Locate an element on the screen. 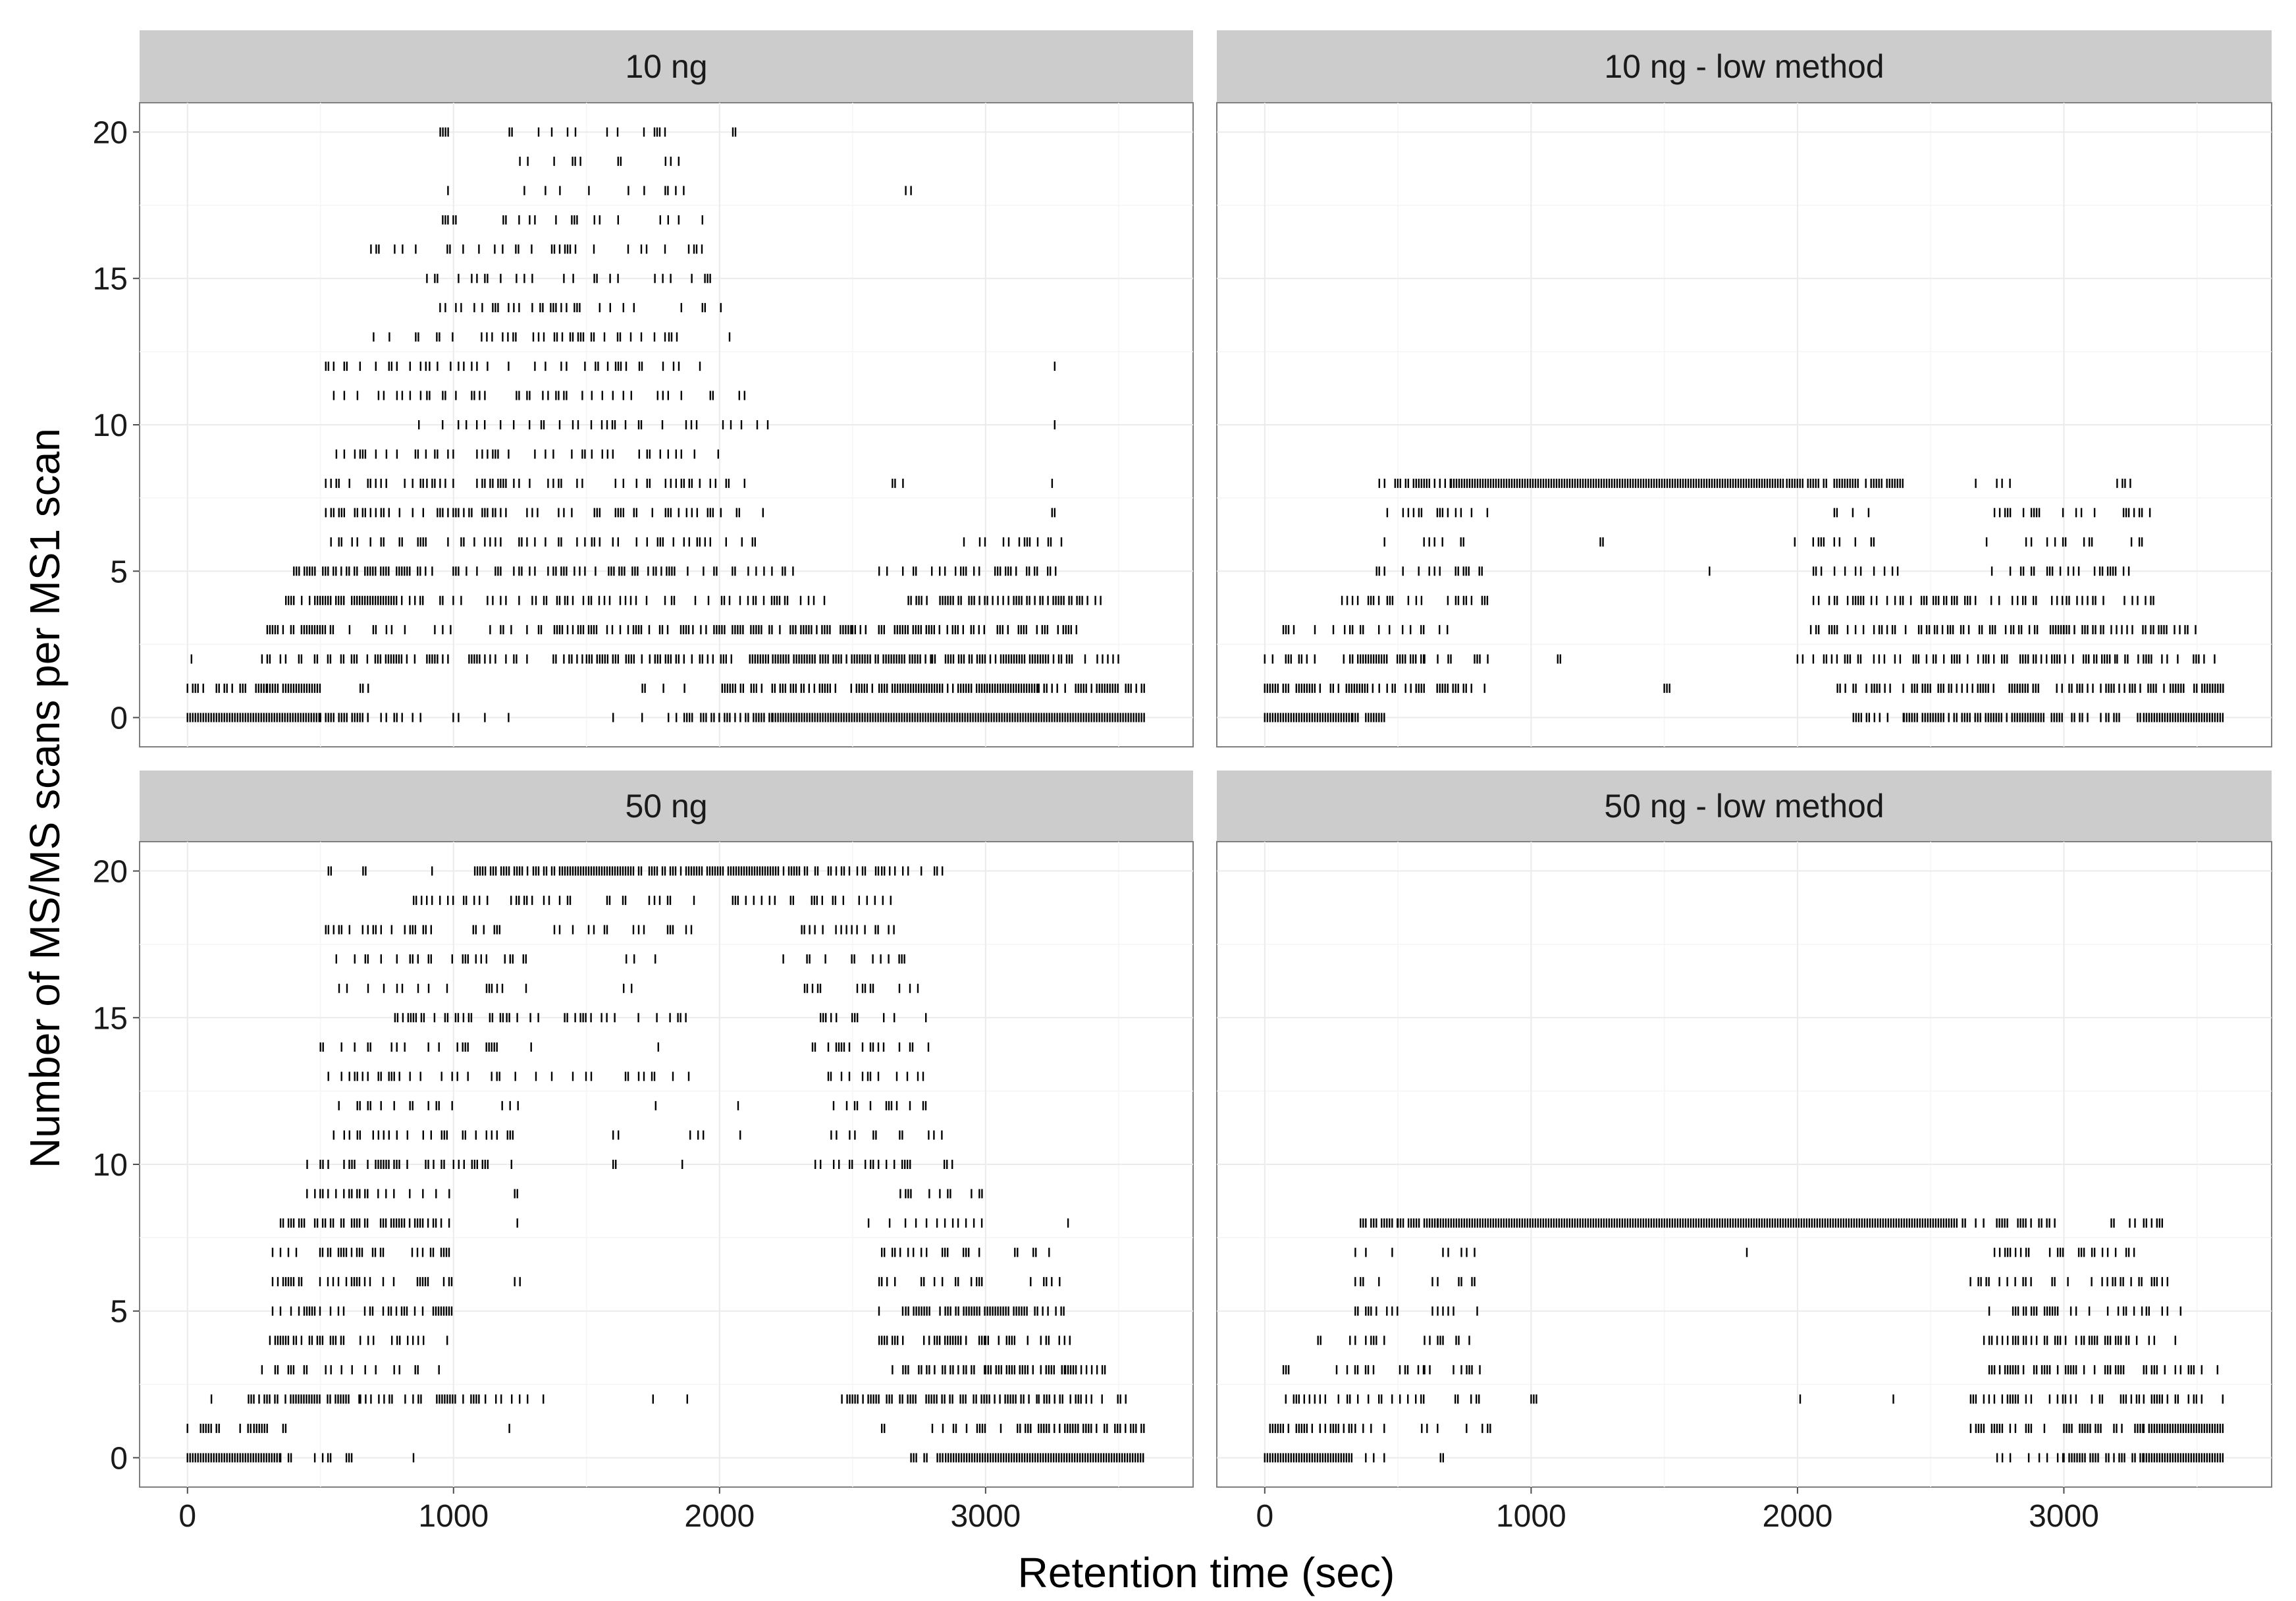 The width and height of the screenshot is (2296, 1601). facet-strip-label: 10 ng - low method is located at coordinates (1744, 66).